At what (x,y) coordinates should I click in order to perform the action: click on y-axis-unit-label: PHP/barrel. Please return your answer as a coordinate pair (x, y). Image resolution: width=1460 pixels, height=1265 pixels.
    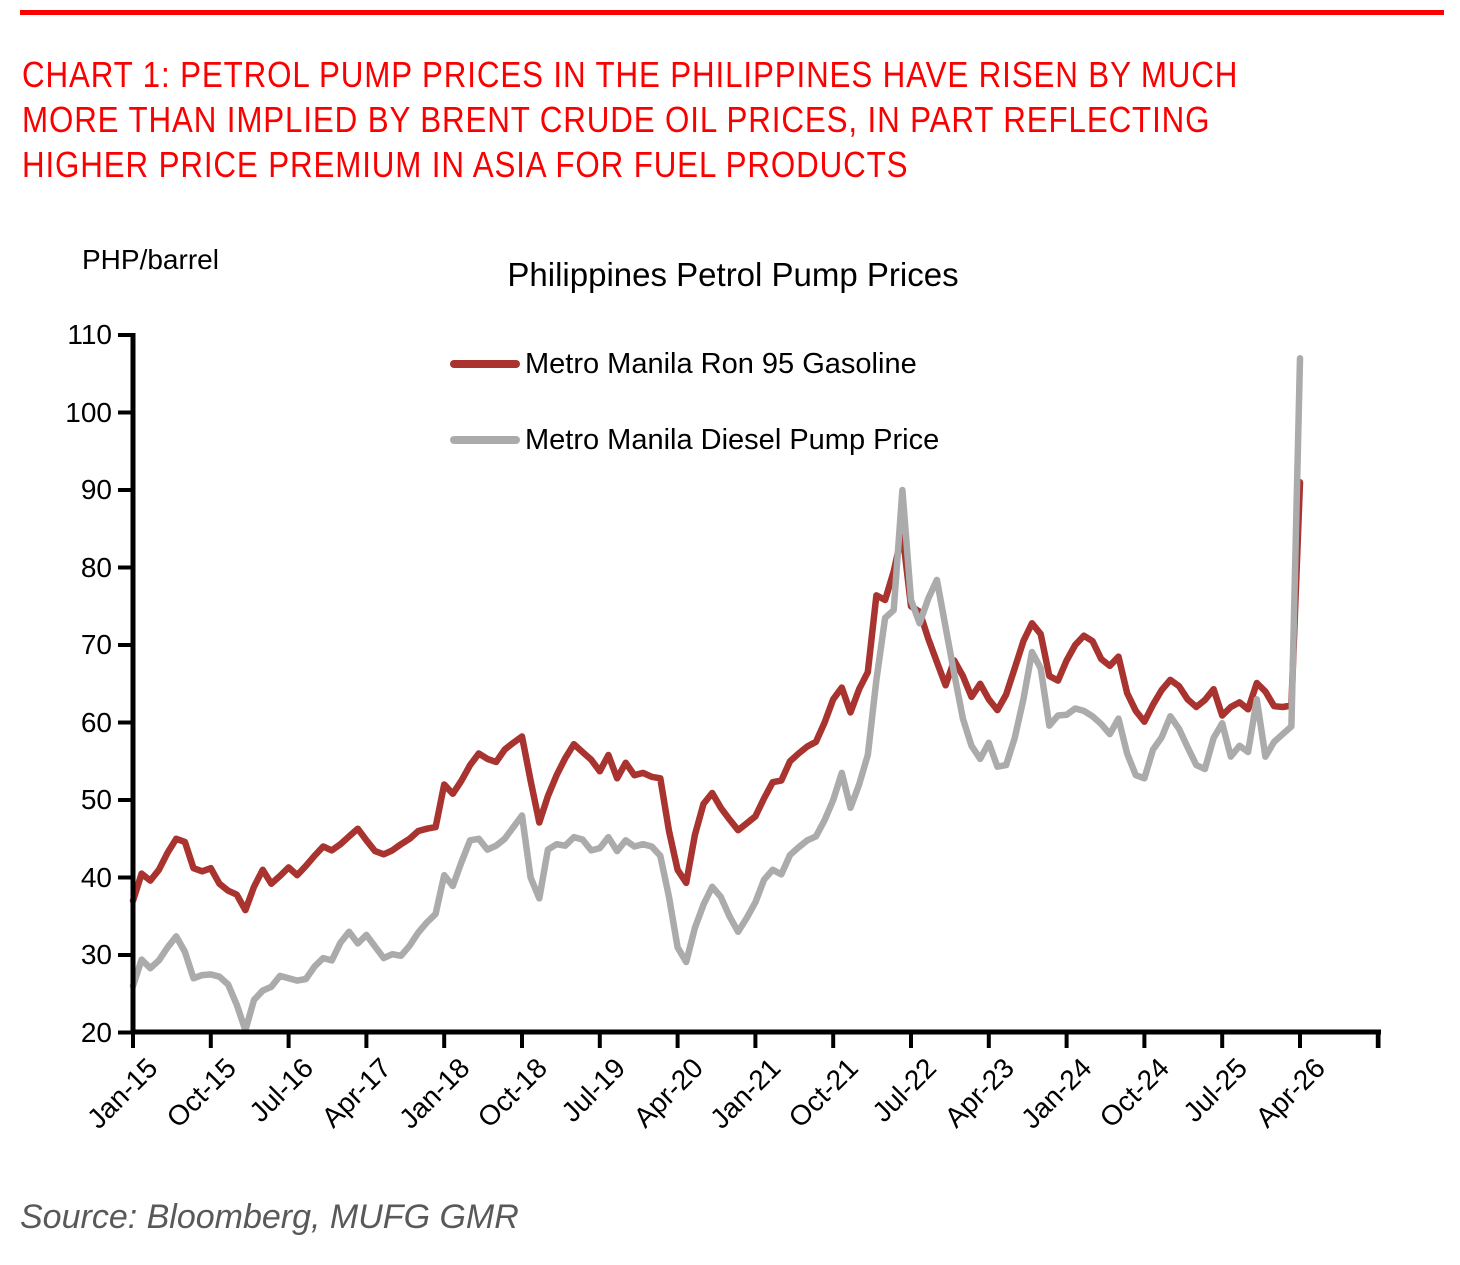
    Looking at the image, I should click on (150, 259).